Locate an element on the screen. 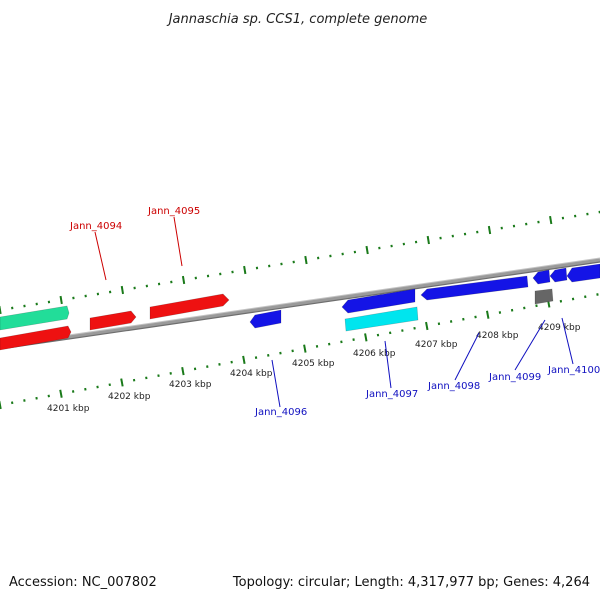 This screenshot has width=600, height=600. kbp-label-4202: 4202 kbp is located at coordinates (129, 397).